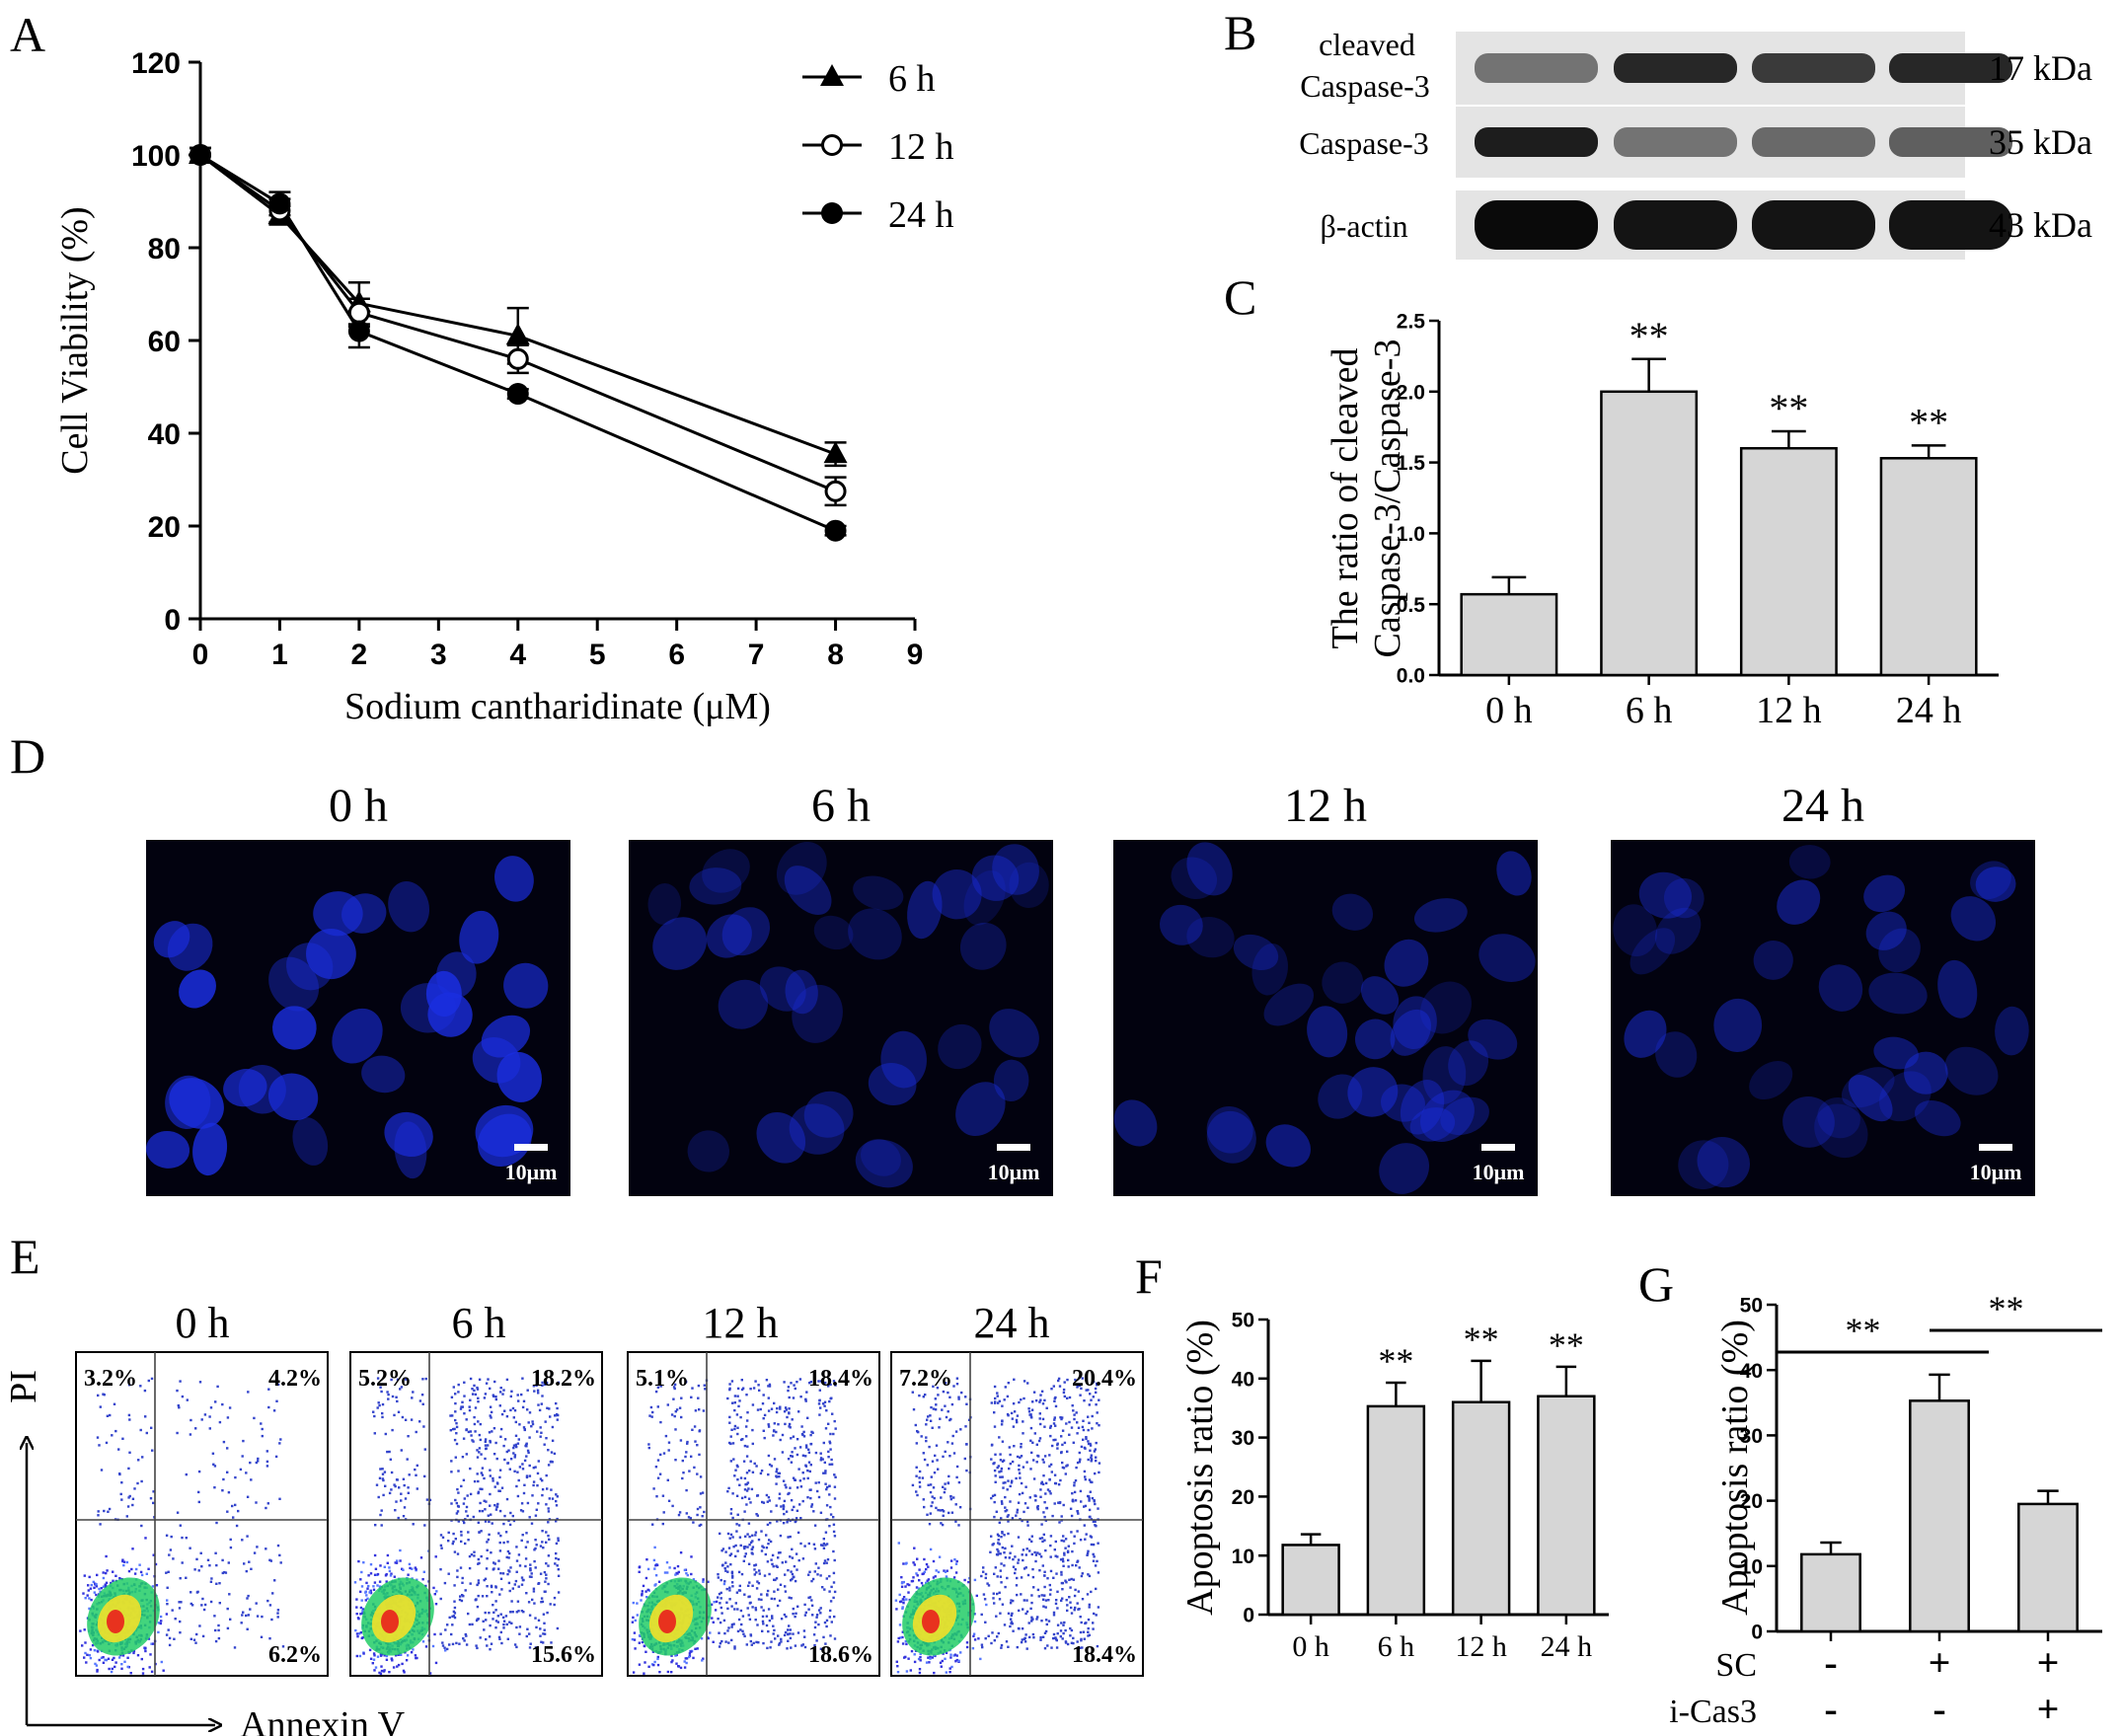 This screenshot has height=1736, width=2122. Describe the element at coordinates (1788, 408) in the screenshot. I see `chartC-significance: **` at that location.